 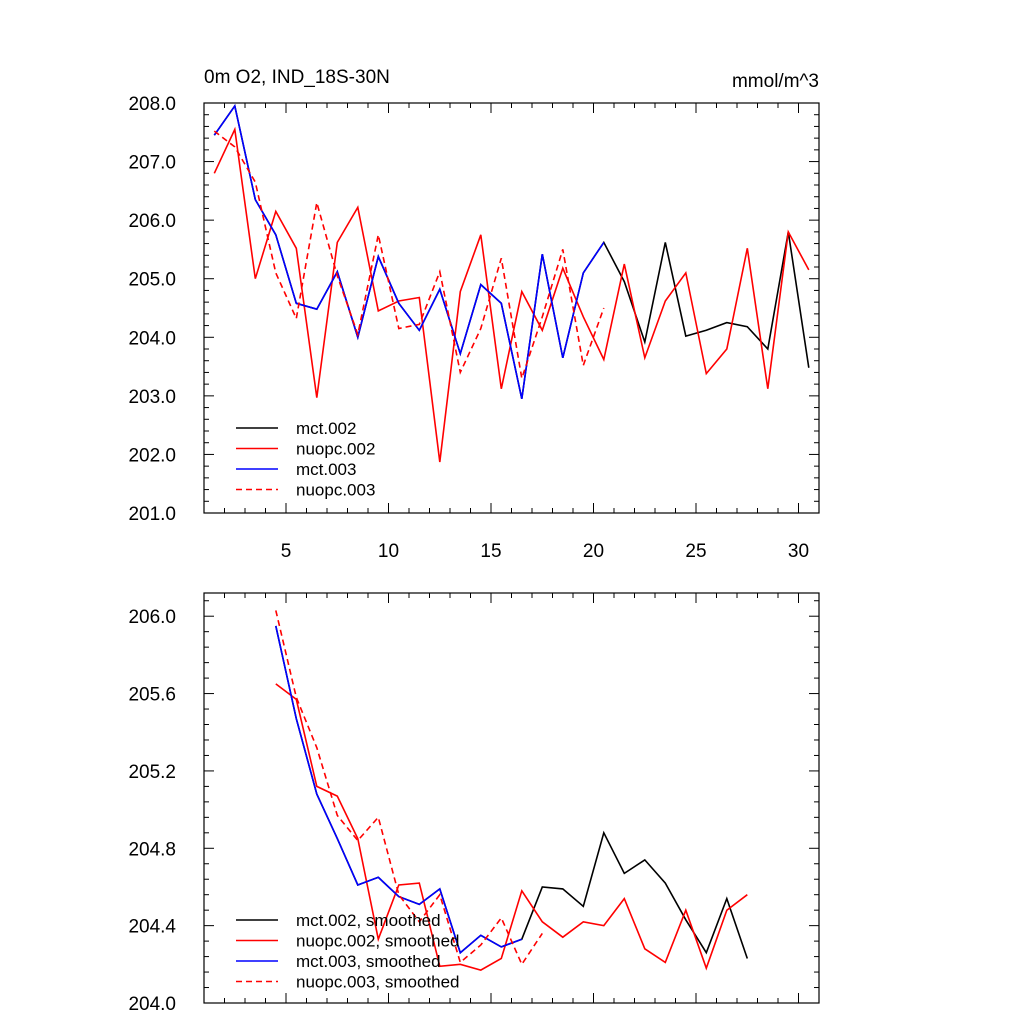 What do you see at coordinates (326, 469) in the screenshot?
I see `legend-label: mct.003` at bounding box center [326, 469].